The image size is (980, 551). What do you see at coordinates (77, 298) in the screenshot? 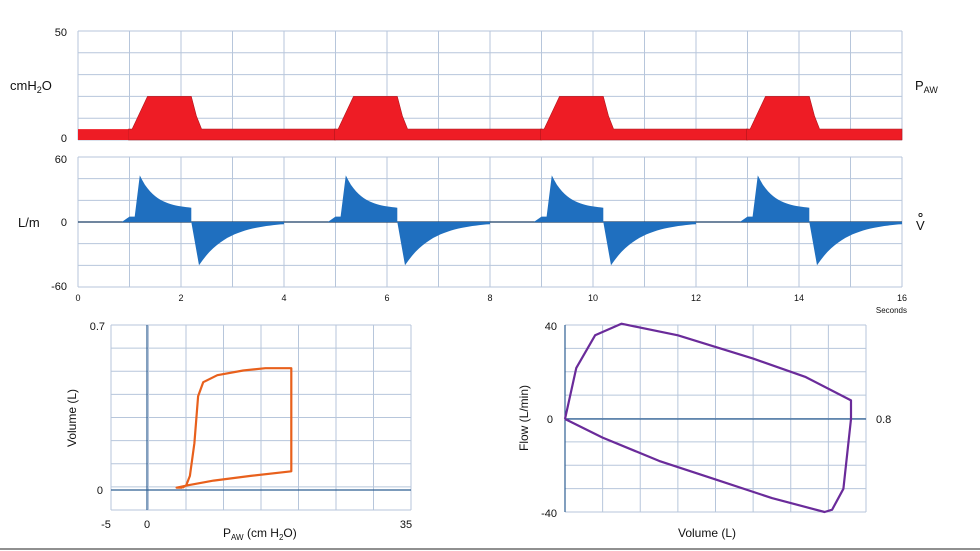
I see `flow-x-tick: 0` at bounding box center [77, 298].